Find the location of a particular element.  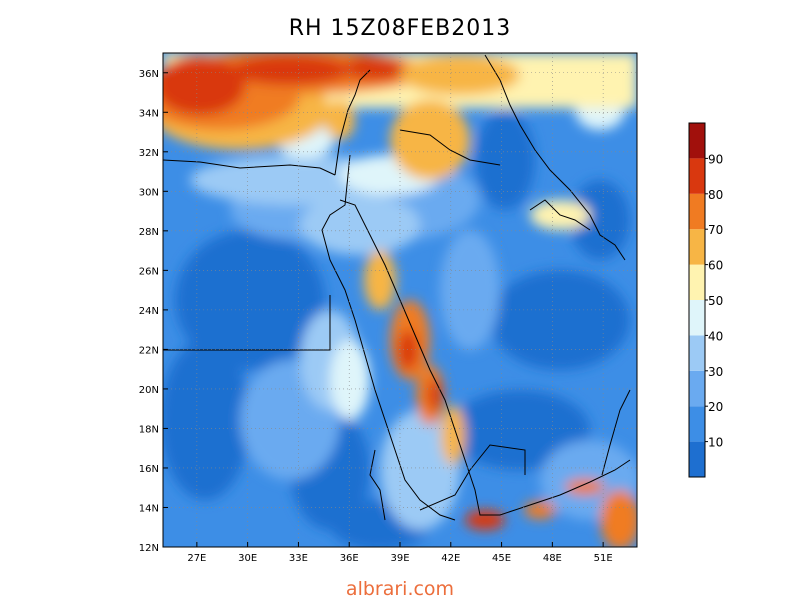

lon-tick-label: 42E is located at coordinates (450, 558).